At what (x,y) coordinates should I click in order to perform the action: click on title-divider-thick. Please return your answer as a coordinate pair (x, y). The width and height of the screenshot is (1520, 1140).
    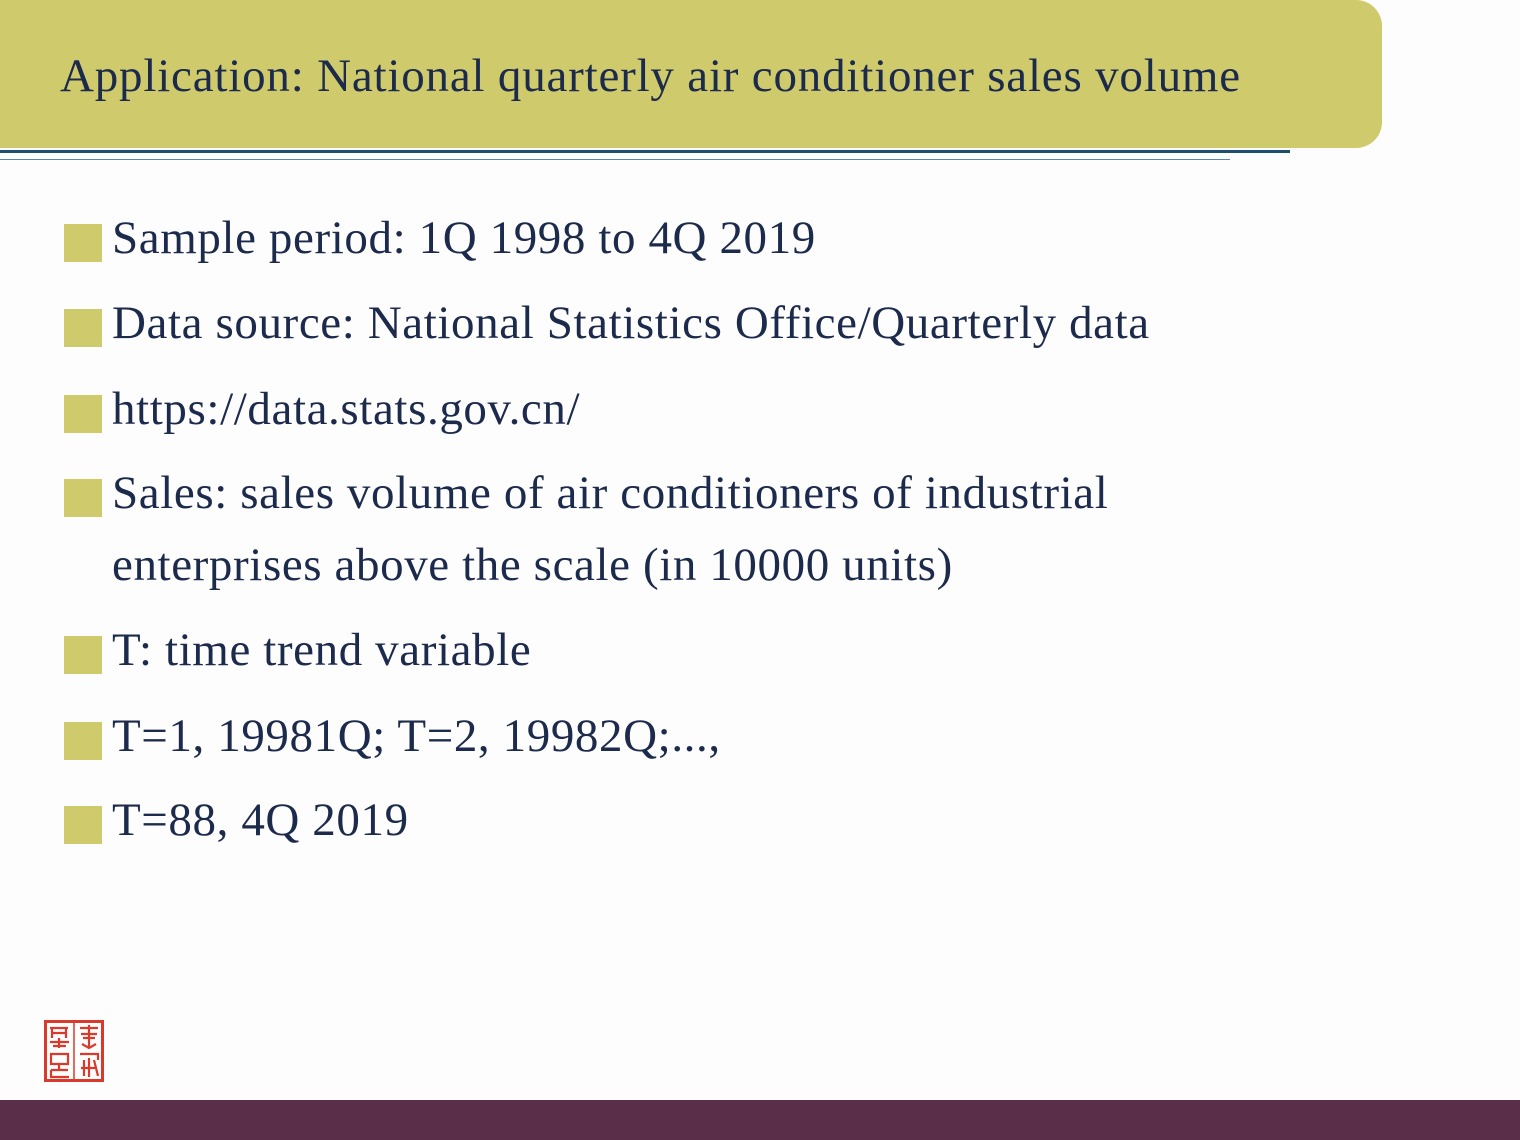
    Looking at the image, I should click on (645, 151).